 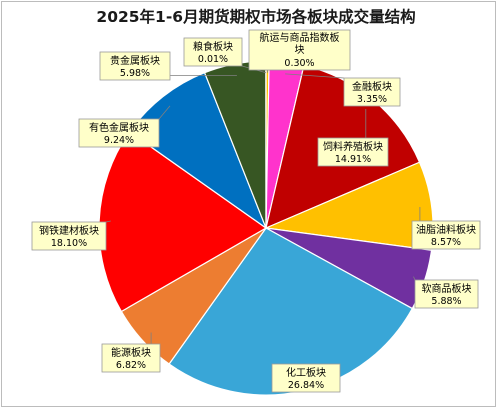 I want to click on slice-value: 26.84%, so click(x=306, y=385).